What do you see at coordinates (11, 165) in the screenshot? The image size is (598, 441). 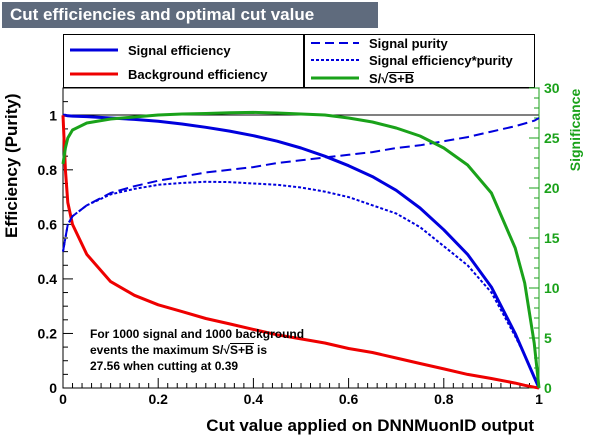 I see `y-axis-label: Efficiency (Purity)` at bounding box center [11, 165].